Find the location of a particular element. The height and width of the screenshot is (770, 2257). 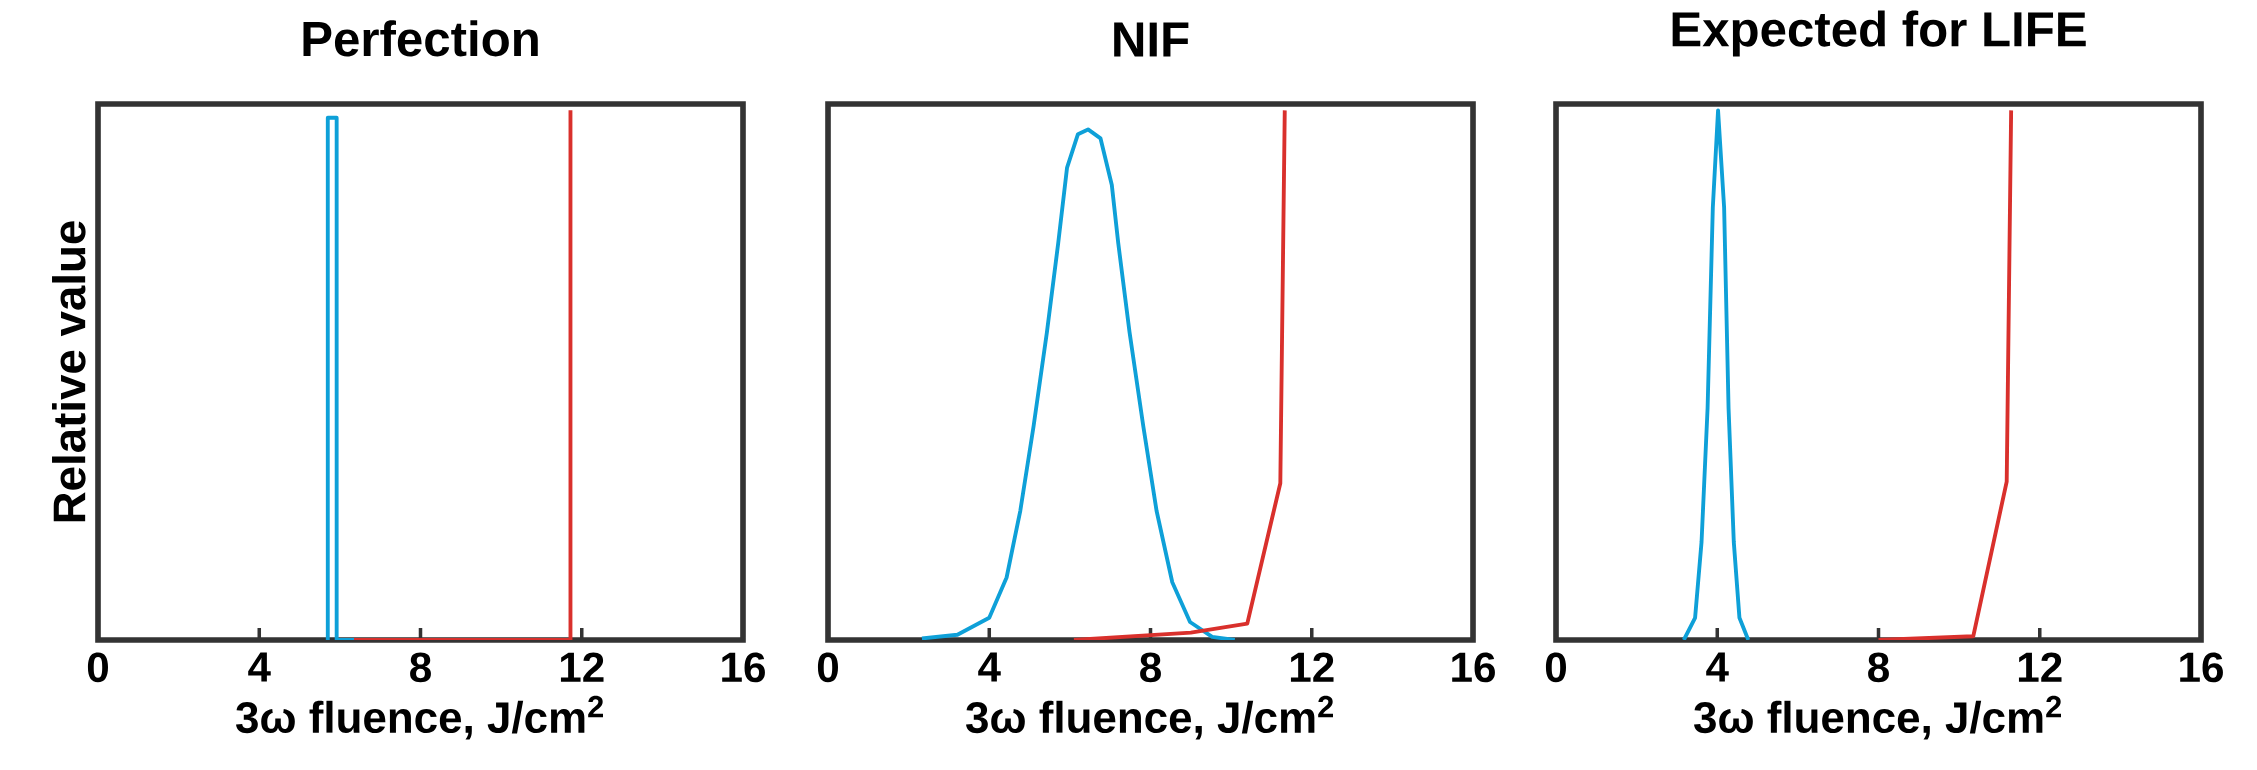

chart-title: Perfection is located at coordinates (420, 38).